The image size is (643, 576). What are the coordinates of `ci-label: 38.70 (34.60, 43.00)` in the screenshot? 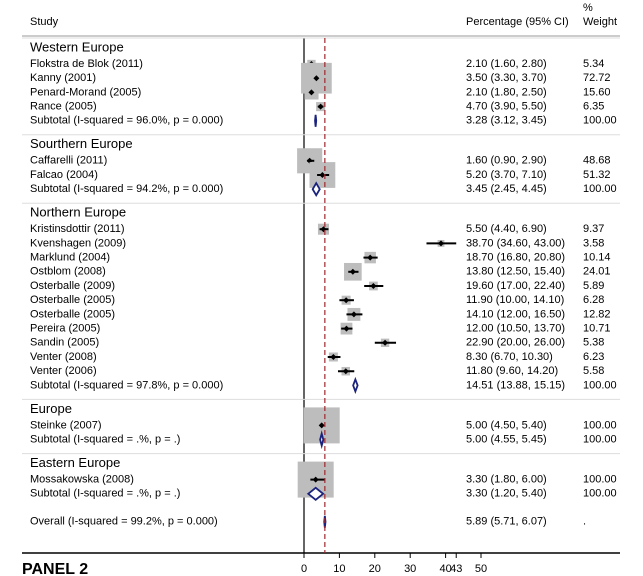 It's located at (515, 243).